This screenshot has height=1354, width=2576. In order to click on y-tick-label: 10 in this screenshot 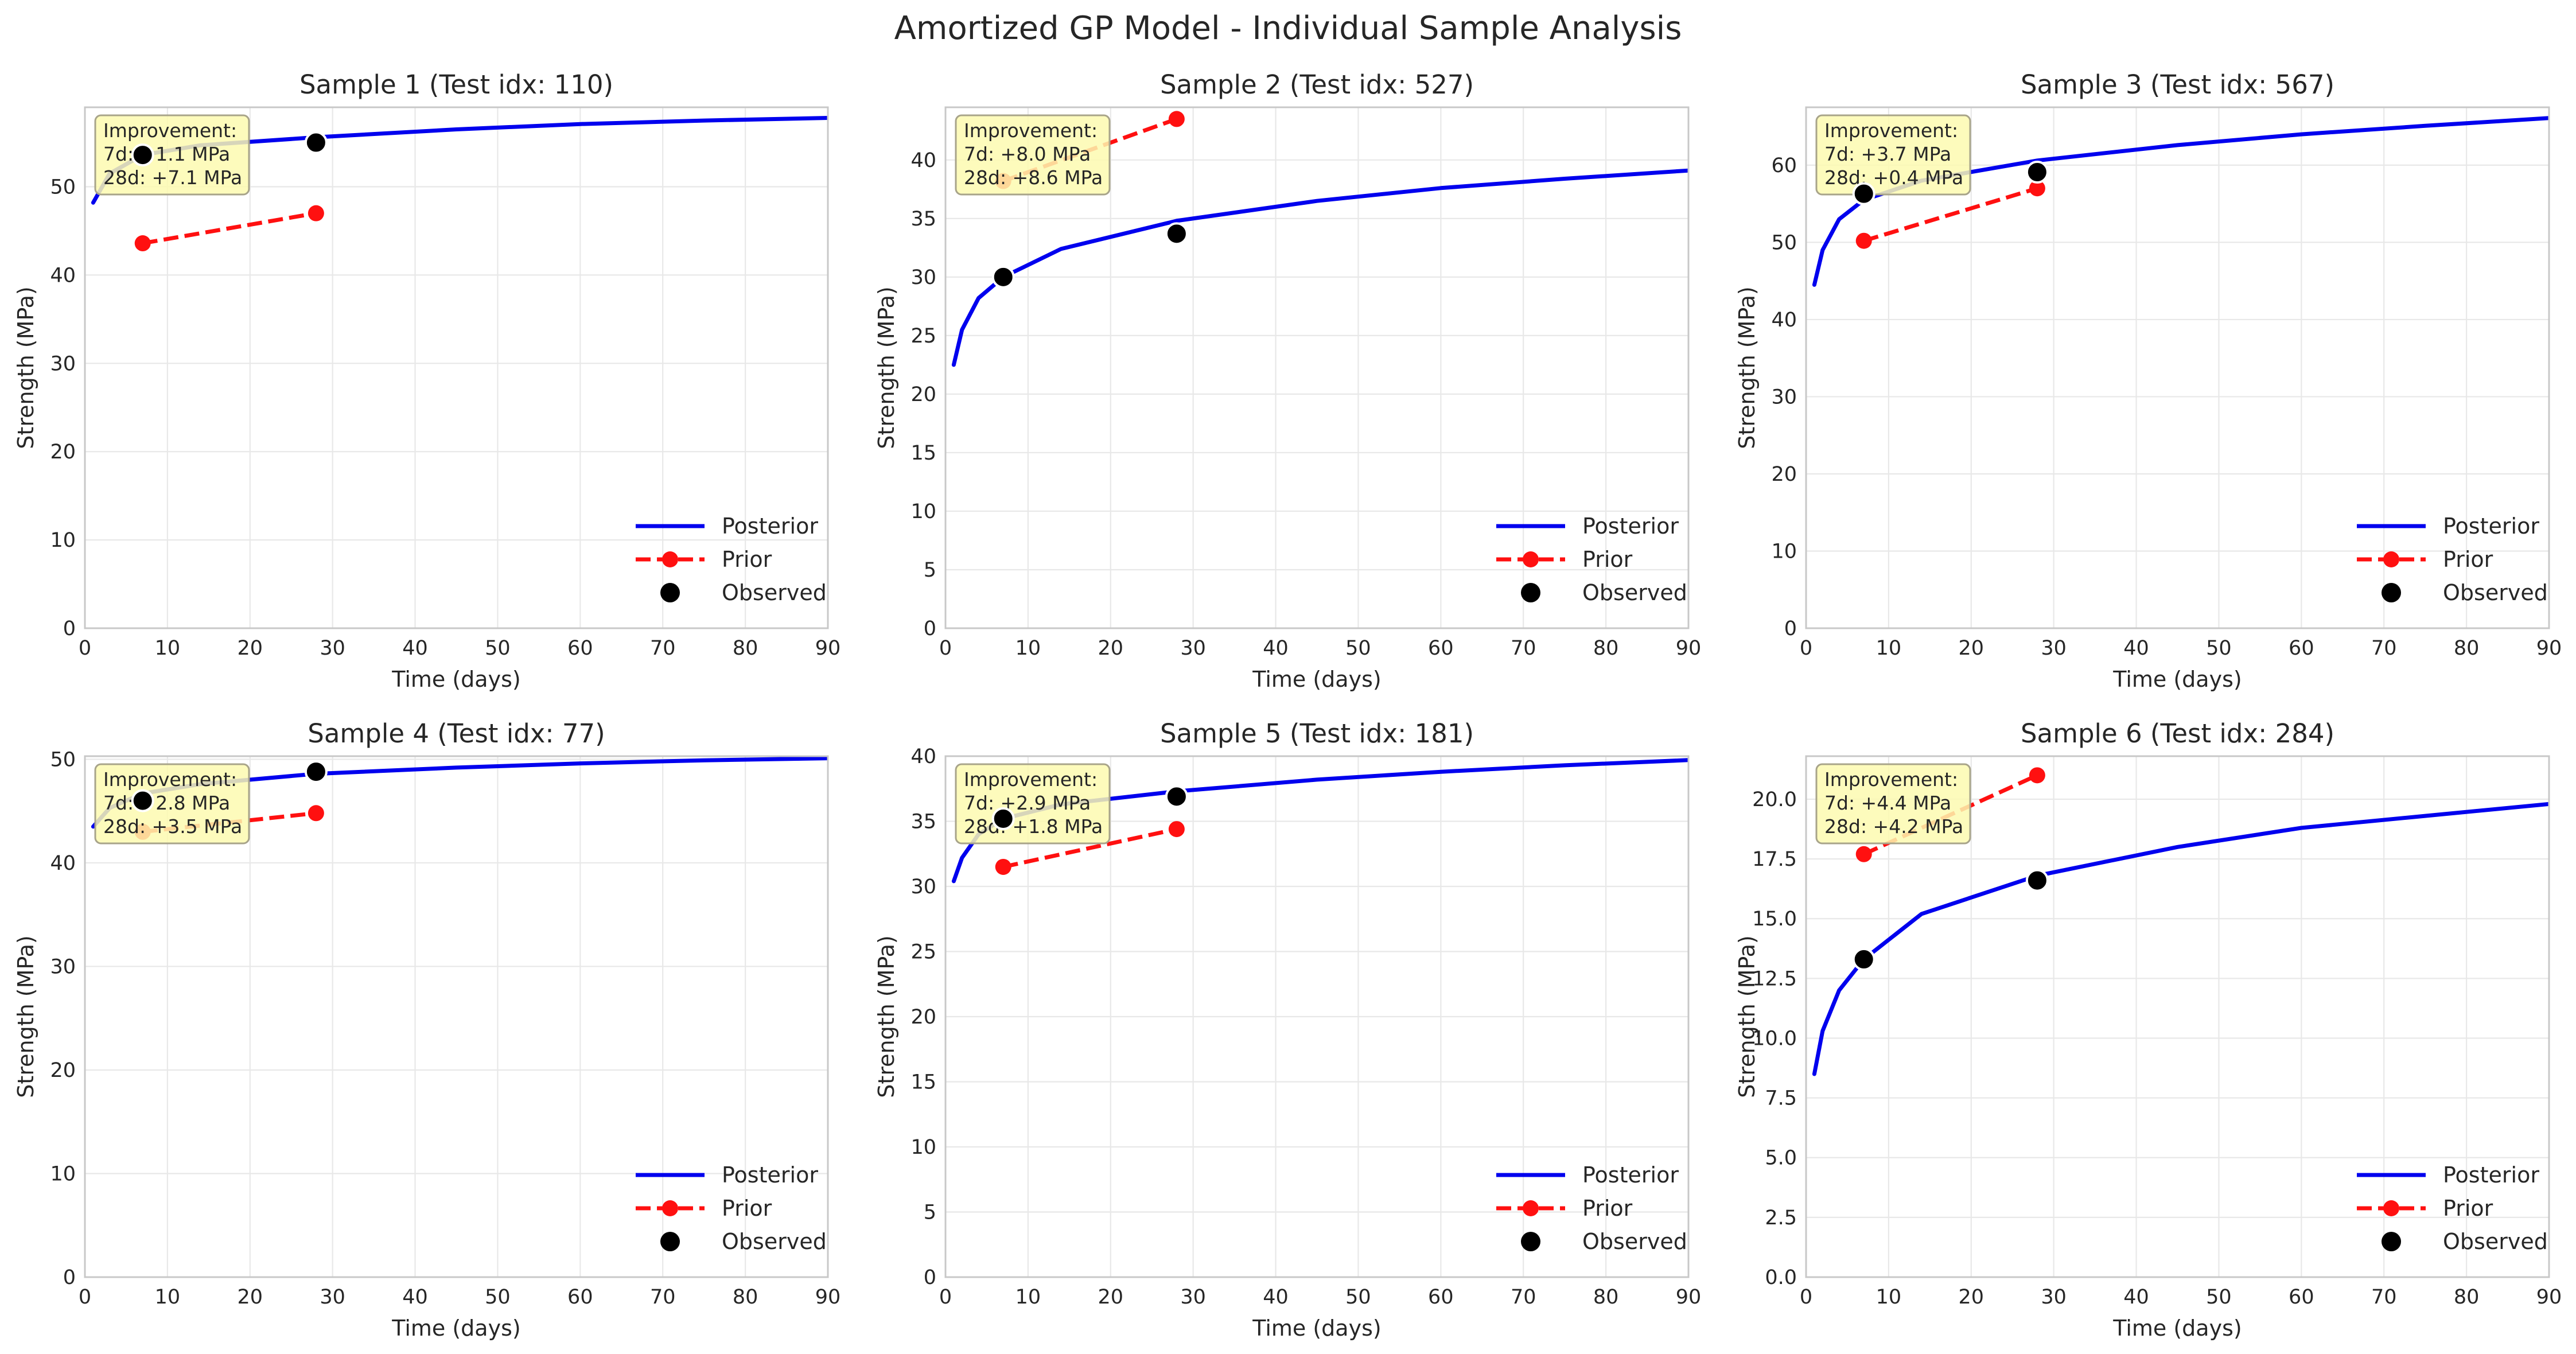, I will do `click(923, 511)`.